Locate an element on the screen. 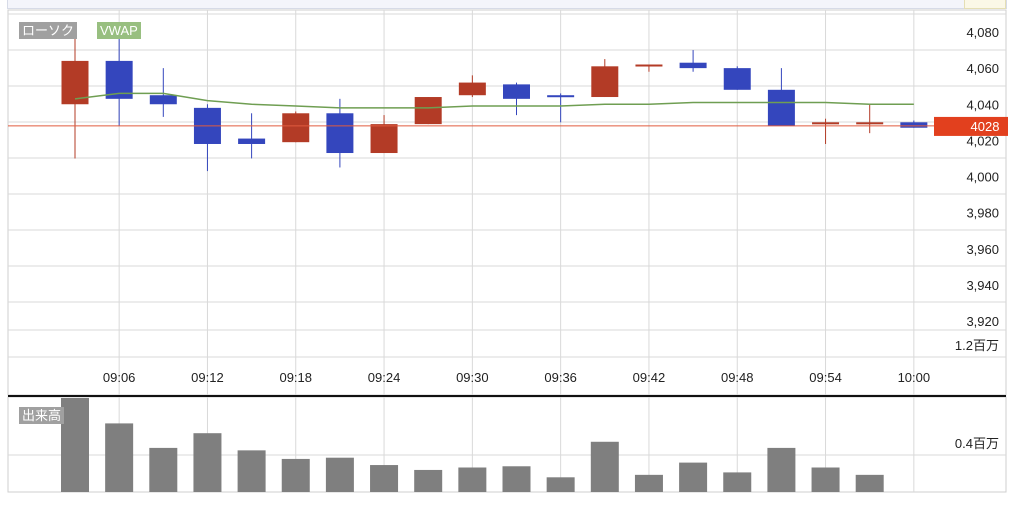  x-tick-label: 09:42 is located at coordinates (649, 377).